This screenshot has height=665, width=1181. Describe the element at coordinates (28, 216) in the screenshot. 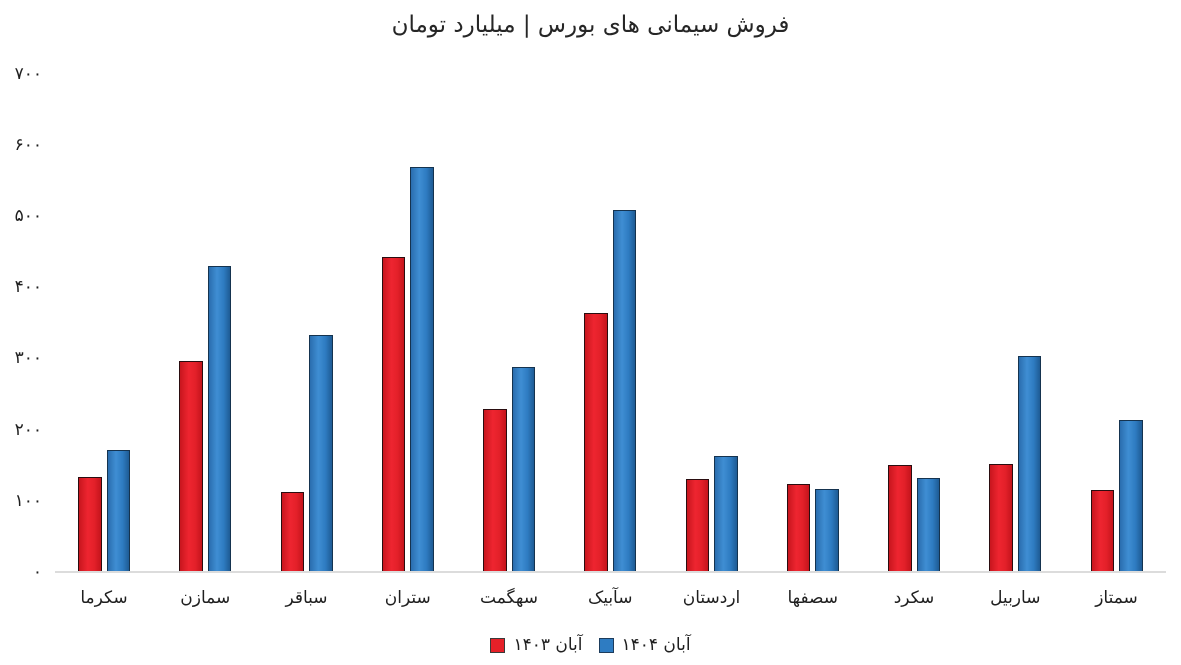

I see `y-tick-label: ۵۰۰` at that location.